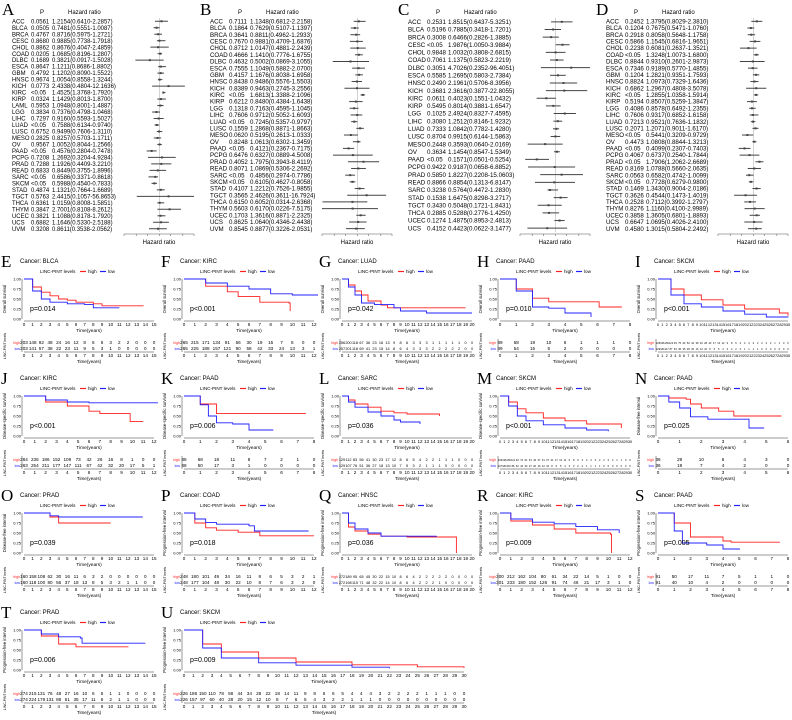 This screenshot has height=720, width=792. I want to click on risk-x-tick-label: 19, so click(362, 706).